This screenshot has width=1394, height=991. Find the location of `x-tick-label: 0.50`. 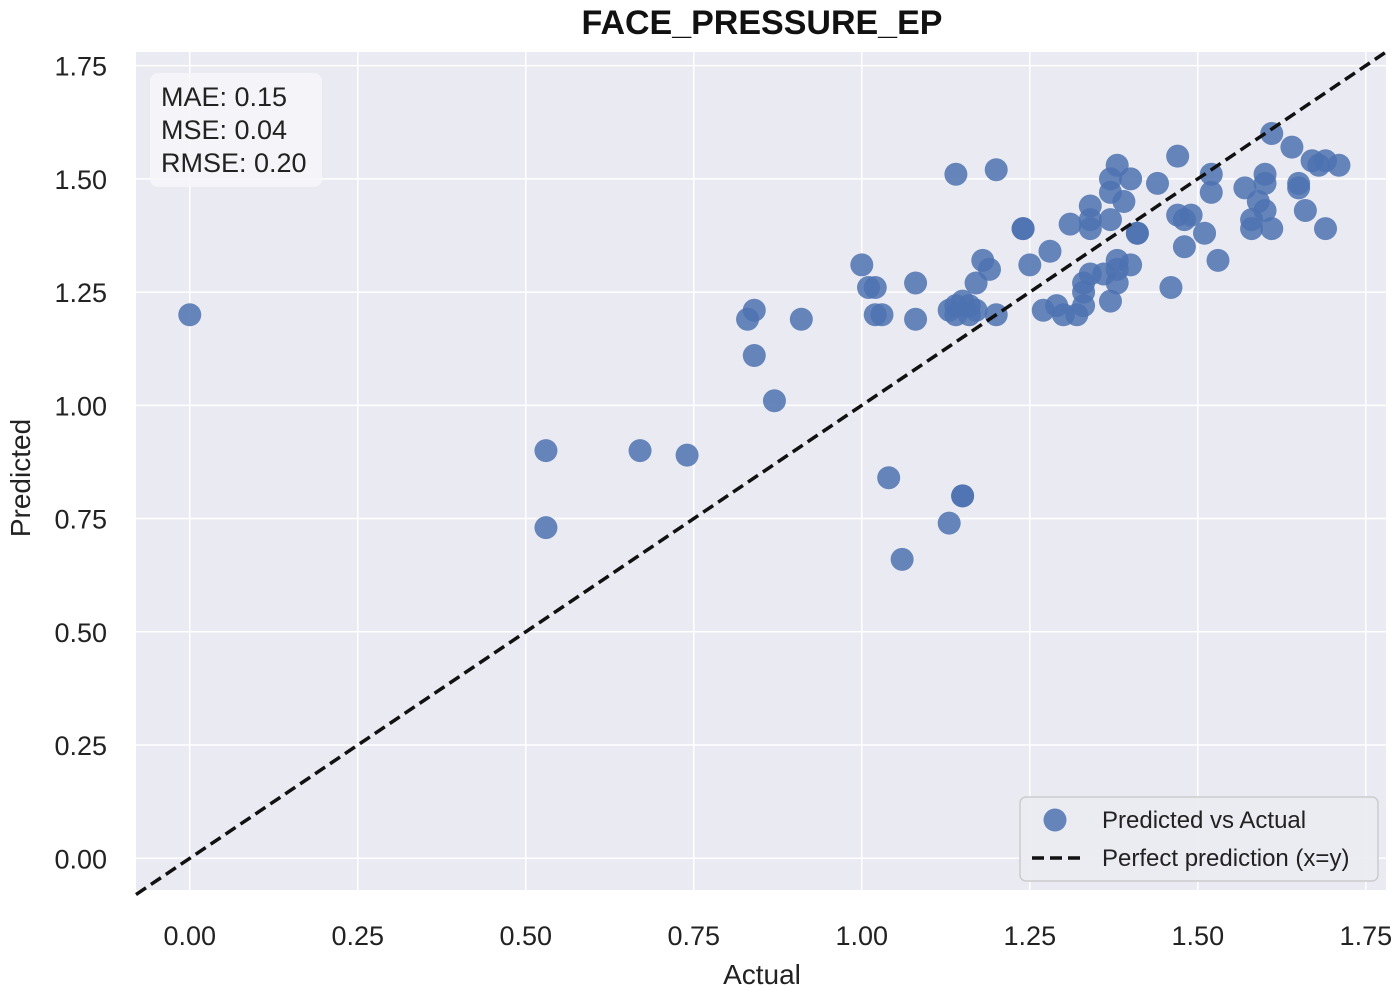

x-tick-label: 0.50 is located at coordinates (526, 936).